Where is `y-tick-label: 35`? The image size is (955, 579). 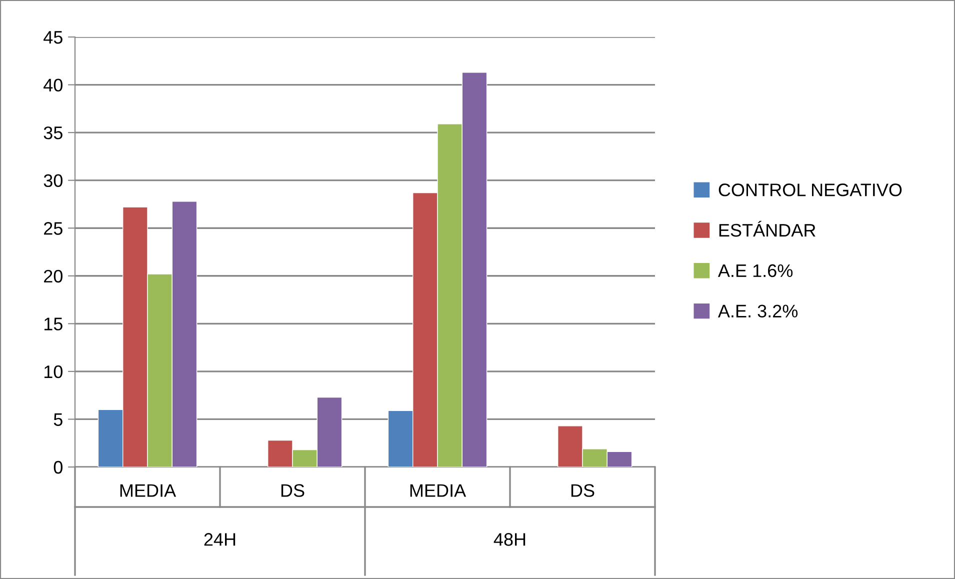
y-tick-label: 35 is located at coordinates (53, 133).